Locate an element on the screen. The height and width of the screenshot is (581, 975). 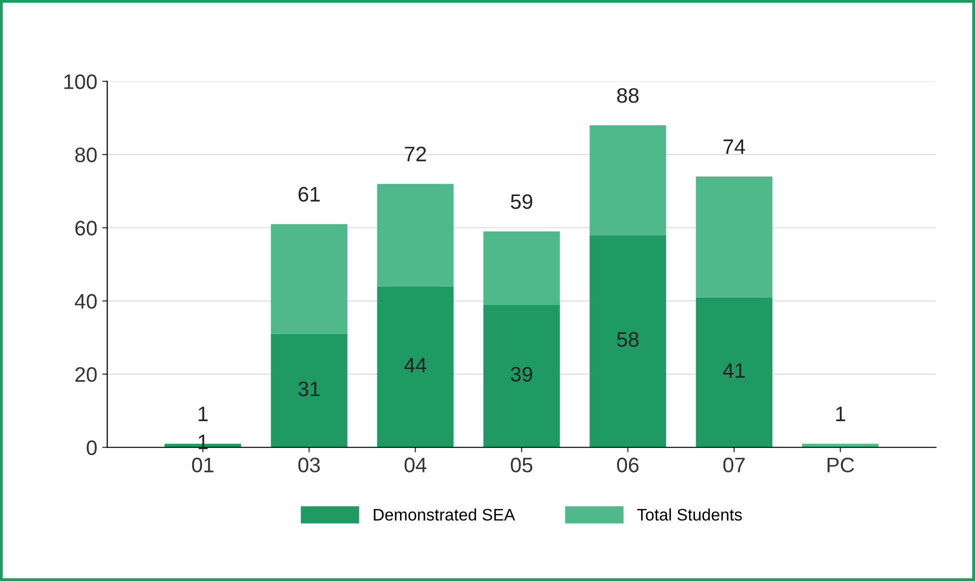
y-tick-label: 40 is located at coordinates (85, 301).